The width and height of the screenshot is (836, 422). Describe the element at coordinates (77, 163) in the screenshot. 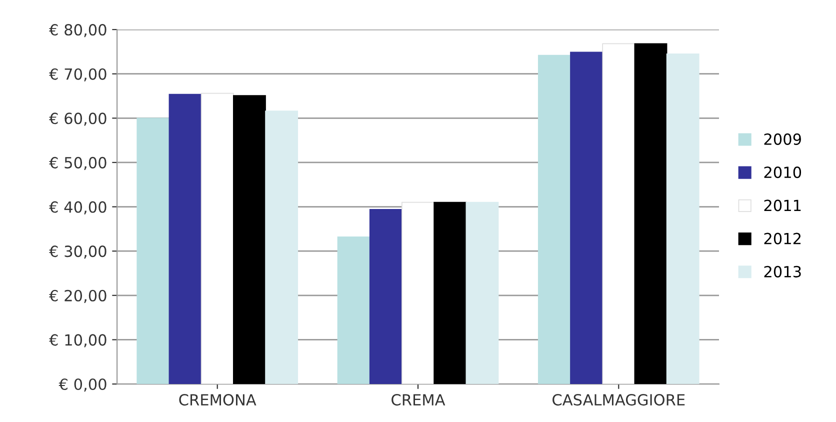

I see `y-tick-label: € 50,00` at that location.